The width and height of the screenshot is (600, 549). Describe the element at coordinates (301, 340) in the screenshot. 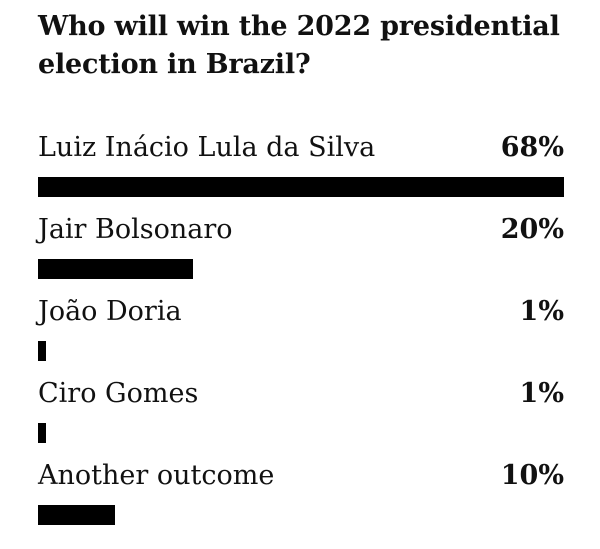

I see `bar-row: João Doria 1%` at that location.